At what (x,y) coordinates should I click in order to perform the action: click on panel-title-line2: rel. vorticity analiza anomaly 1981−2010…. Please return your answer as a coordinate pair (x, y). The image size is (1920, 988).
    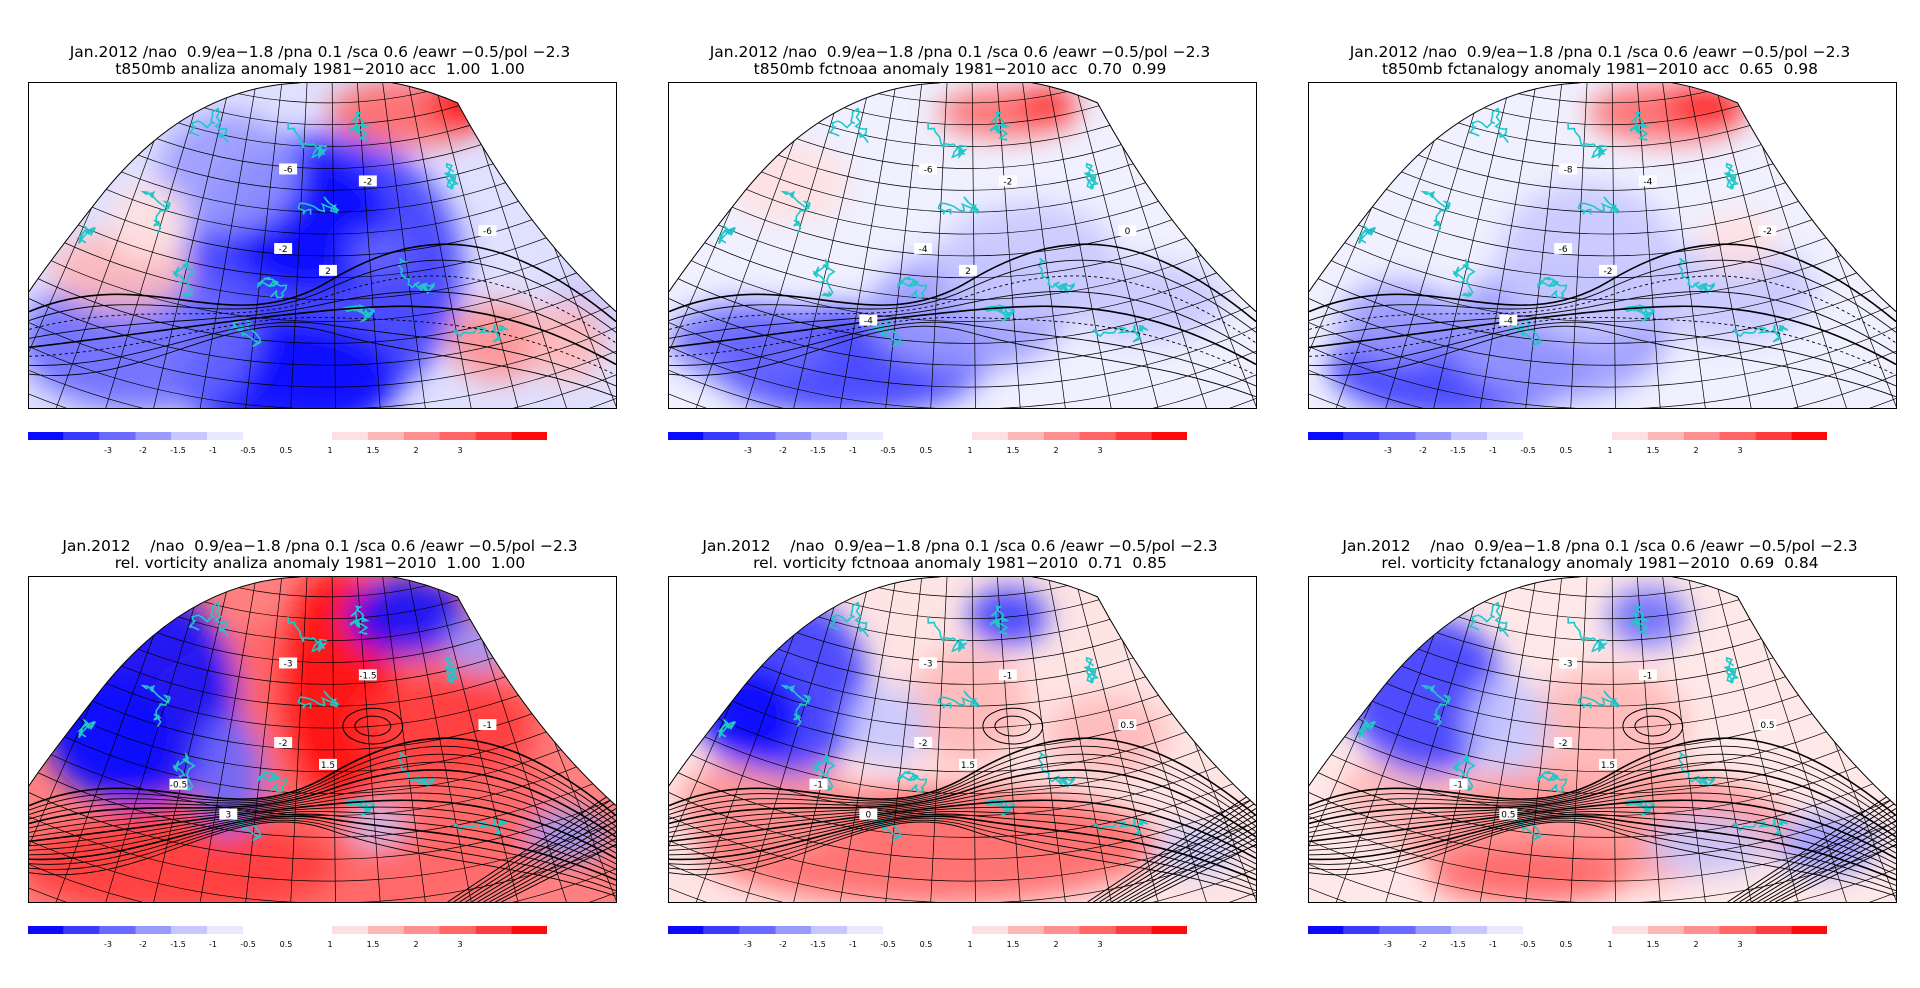
    Looking at the image, I should click on (320, 563).